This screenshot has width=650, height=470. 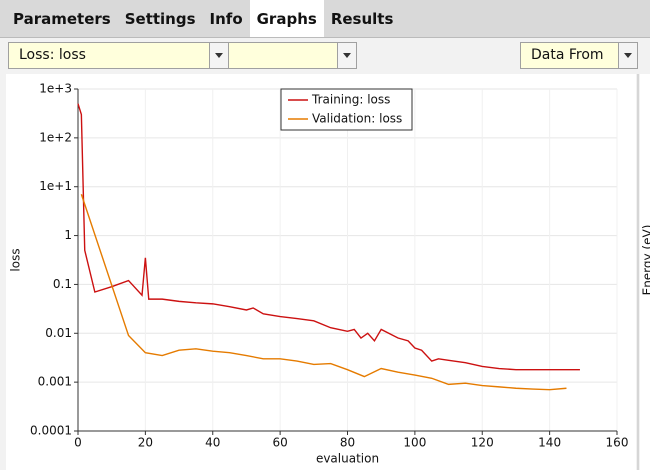 What do you see at coordinates (325, 19) in the screenshot?
I see `tab-bar: Parameters Settings Info Graphs Results` at bounding box center [325, 19].